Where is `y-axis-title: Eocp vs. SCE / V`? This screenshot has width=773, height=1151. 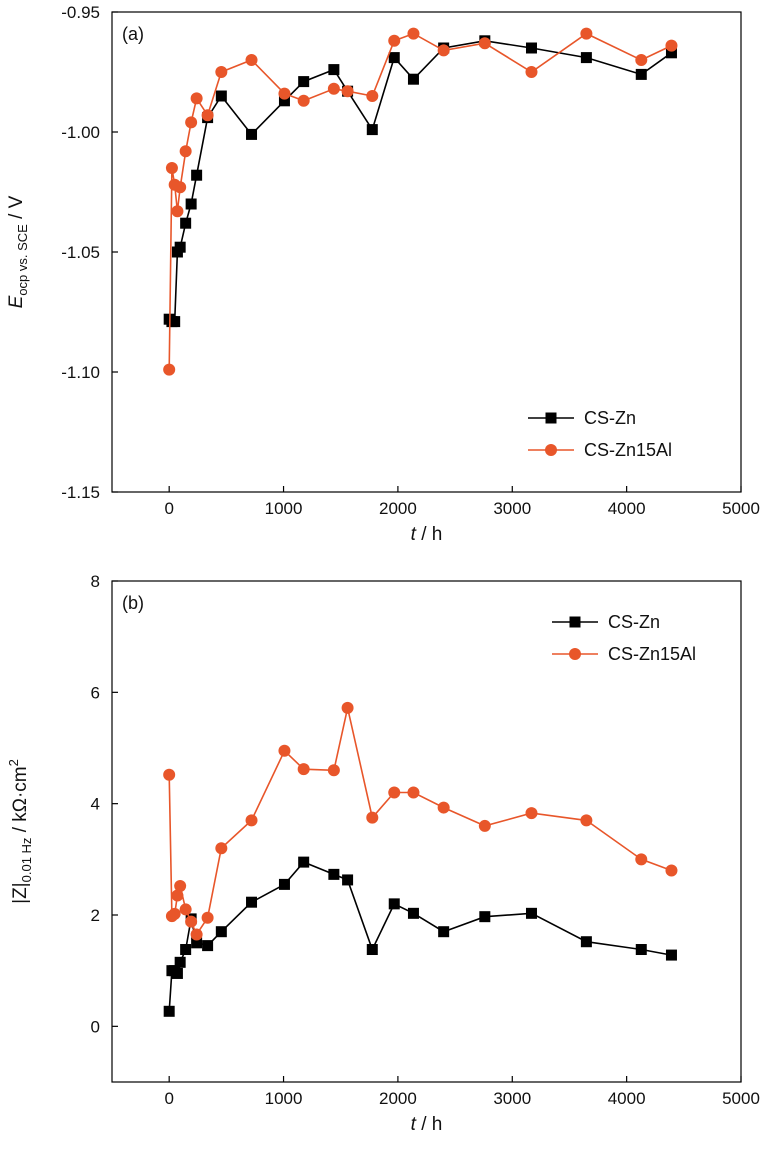
y-axis-title: Eocp vs. SCE / V is located at coordinates (18, 251).